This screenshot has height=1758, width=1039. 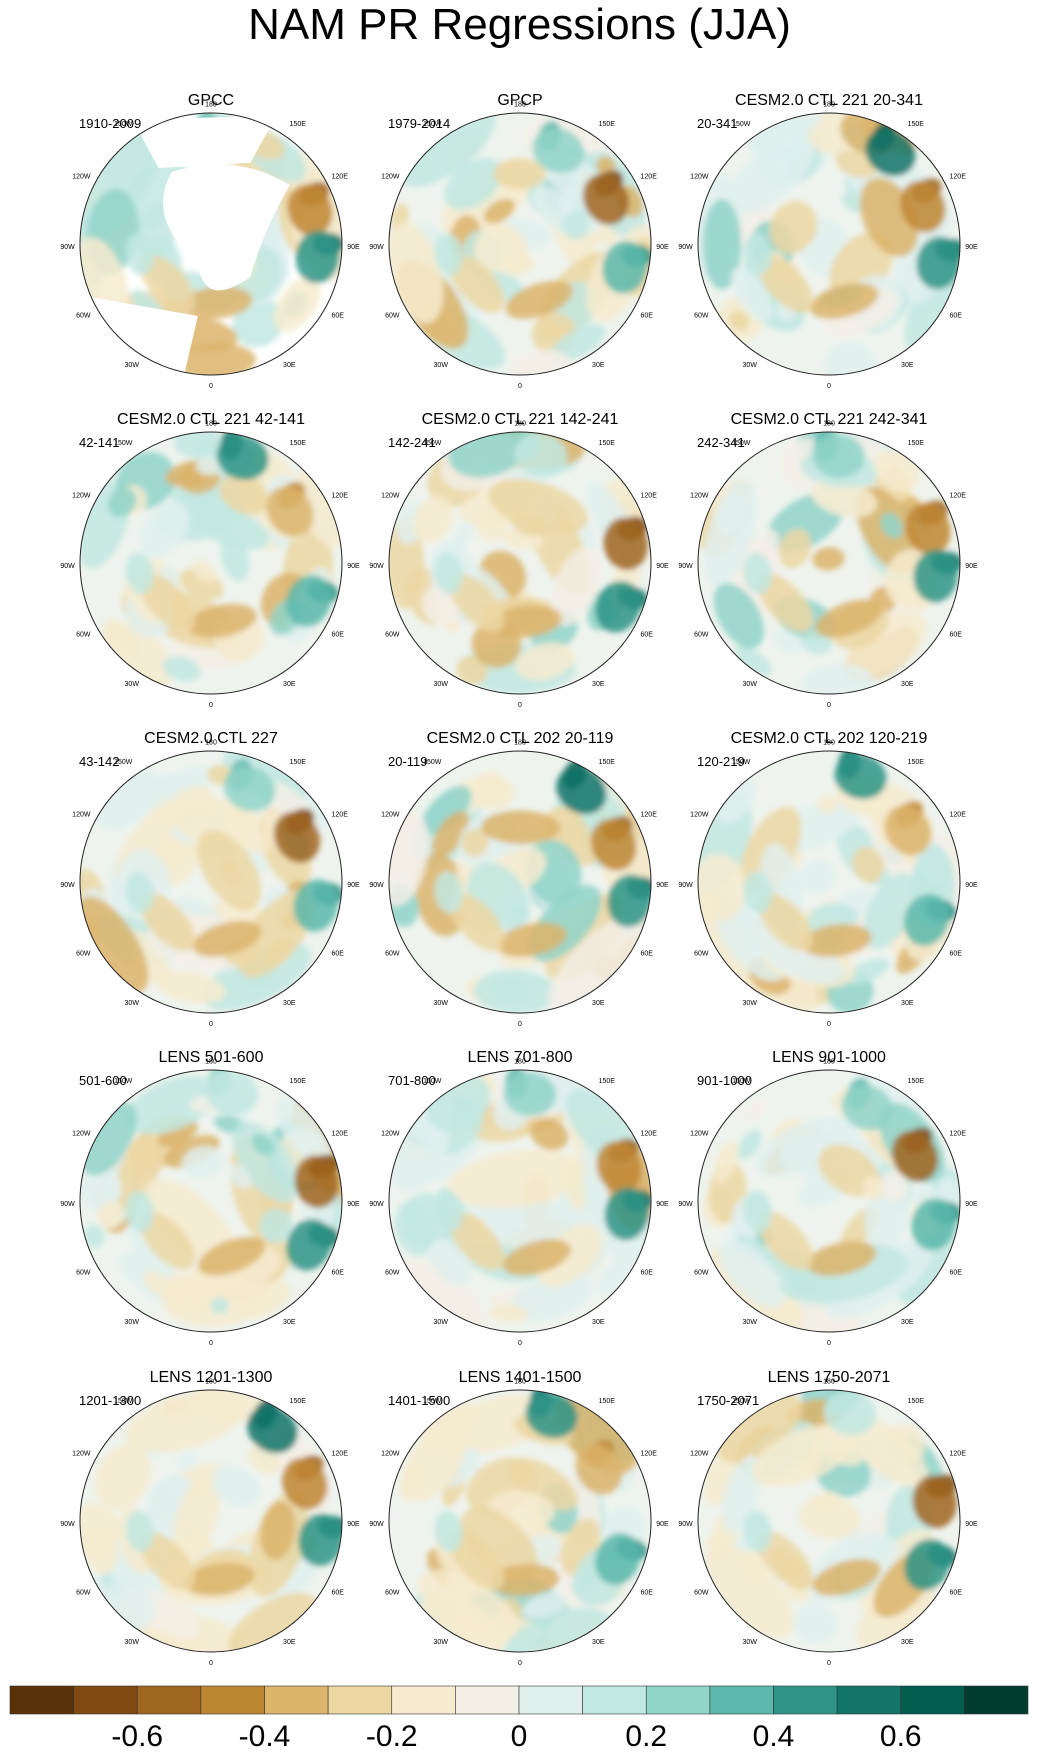 I want to click on figure-title: NAM PR Regressions (JJA), so click(x=519, y=24).